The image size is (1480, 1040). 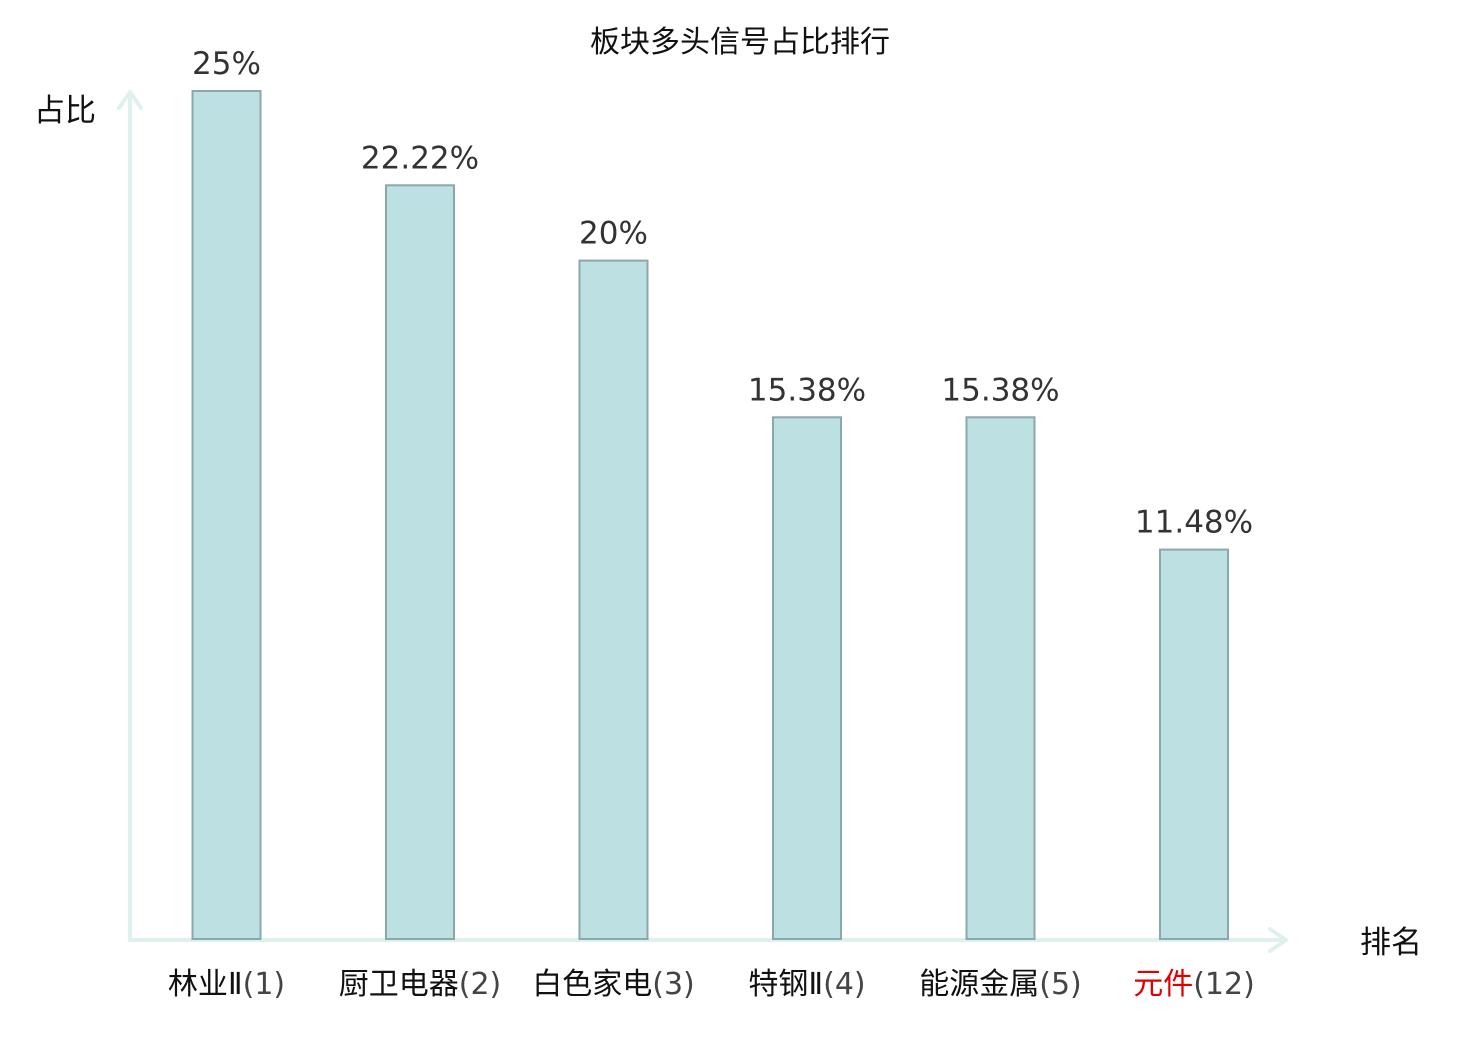 I want to click on chart-title: 板块多头信号占比排行, so click(x=740, y=42).